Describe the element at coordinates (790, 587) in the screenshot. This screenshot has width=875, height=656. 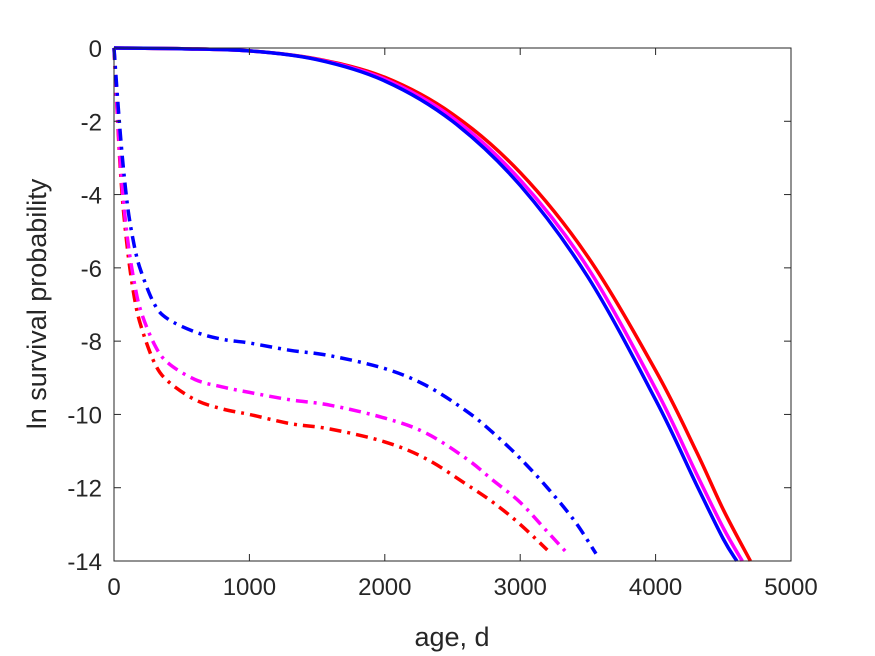
I see `x-tick-label: 5000` at that location.